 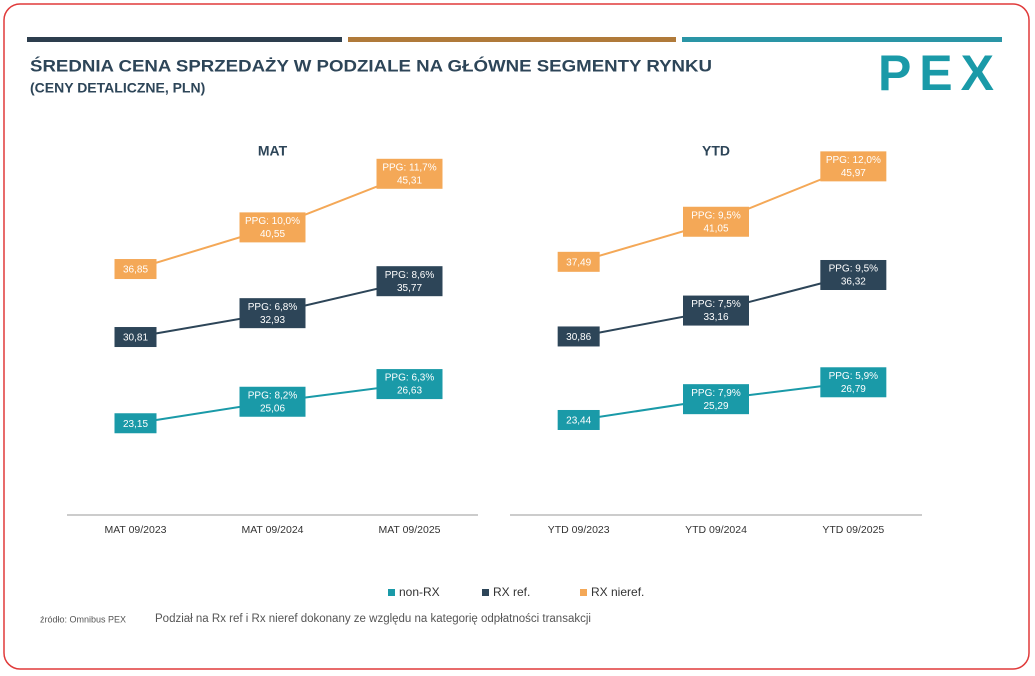 What do you see at coordinates (940, 73) in the screenshot?
I see `logo: PEX` at bounding box center [940, 73].